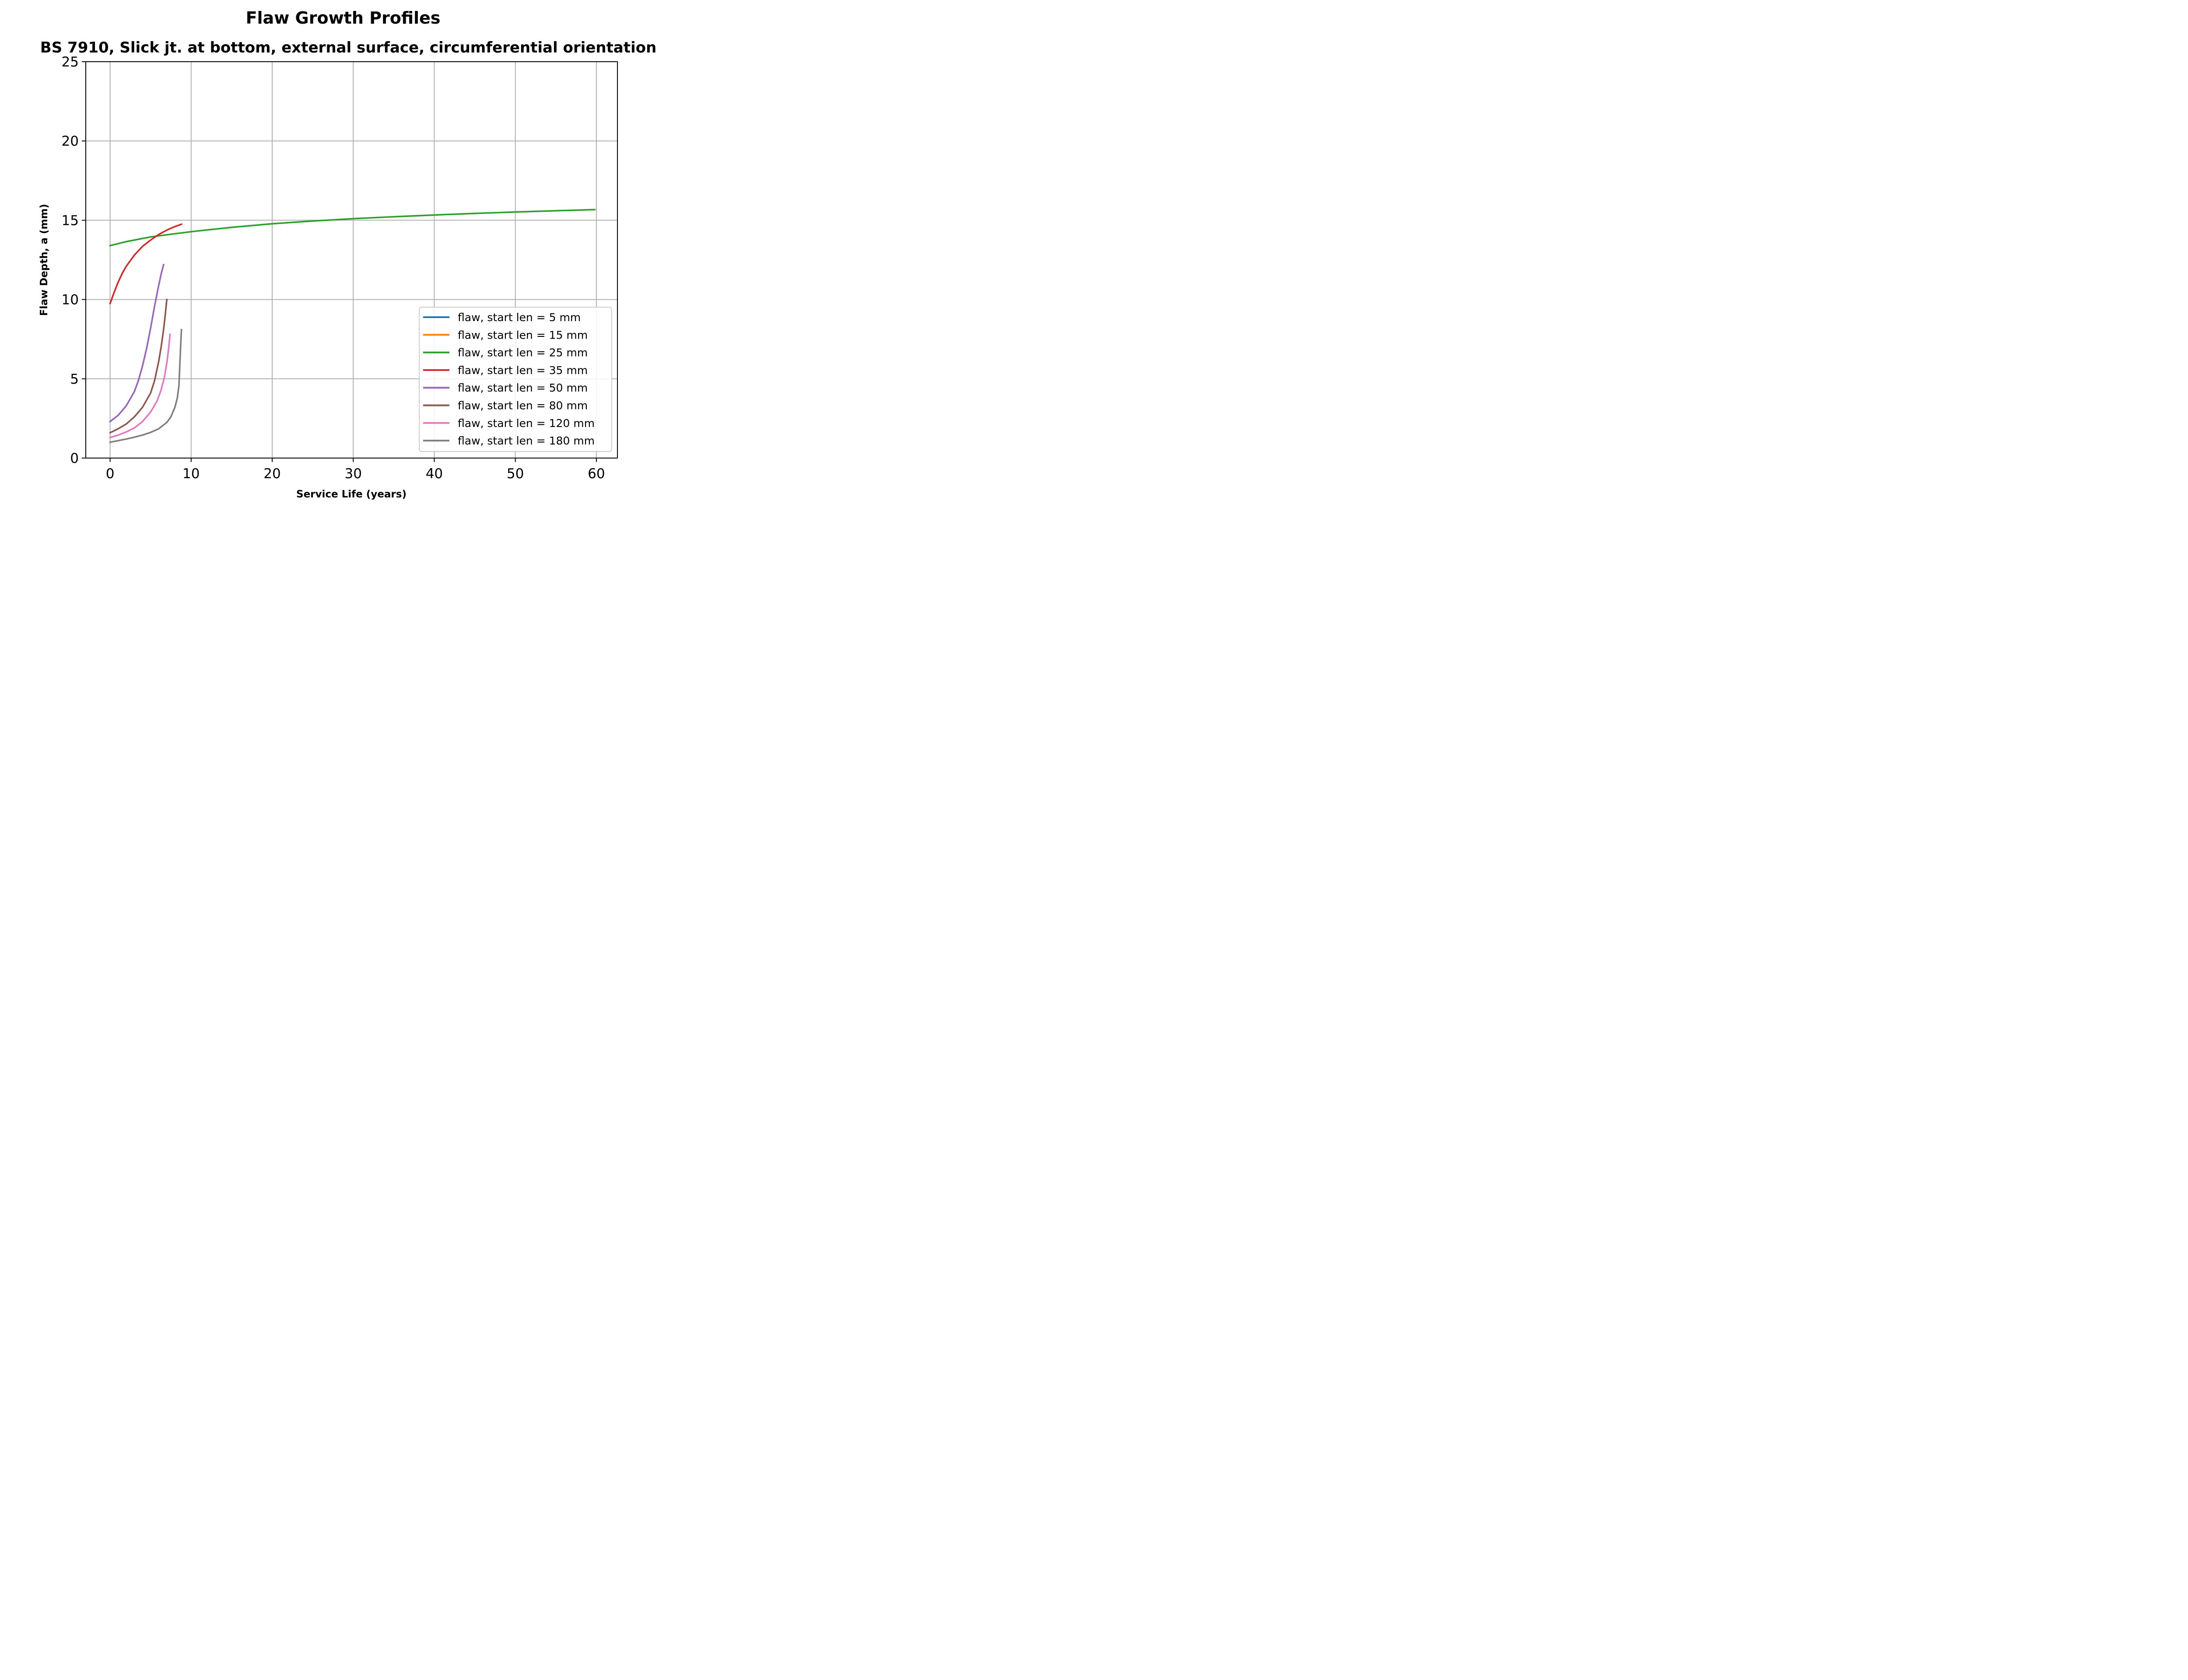 This screenshot has width=2188, height=1680. I want to click on axis-ticks: 0 10 20 30 40 50 60 0 5 10 15 20 25, so click(333, 268).